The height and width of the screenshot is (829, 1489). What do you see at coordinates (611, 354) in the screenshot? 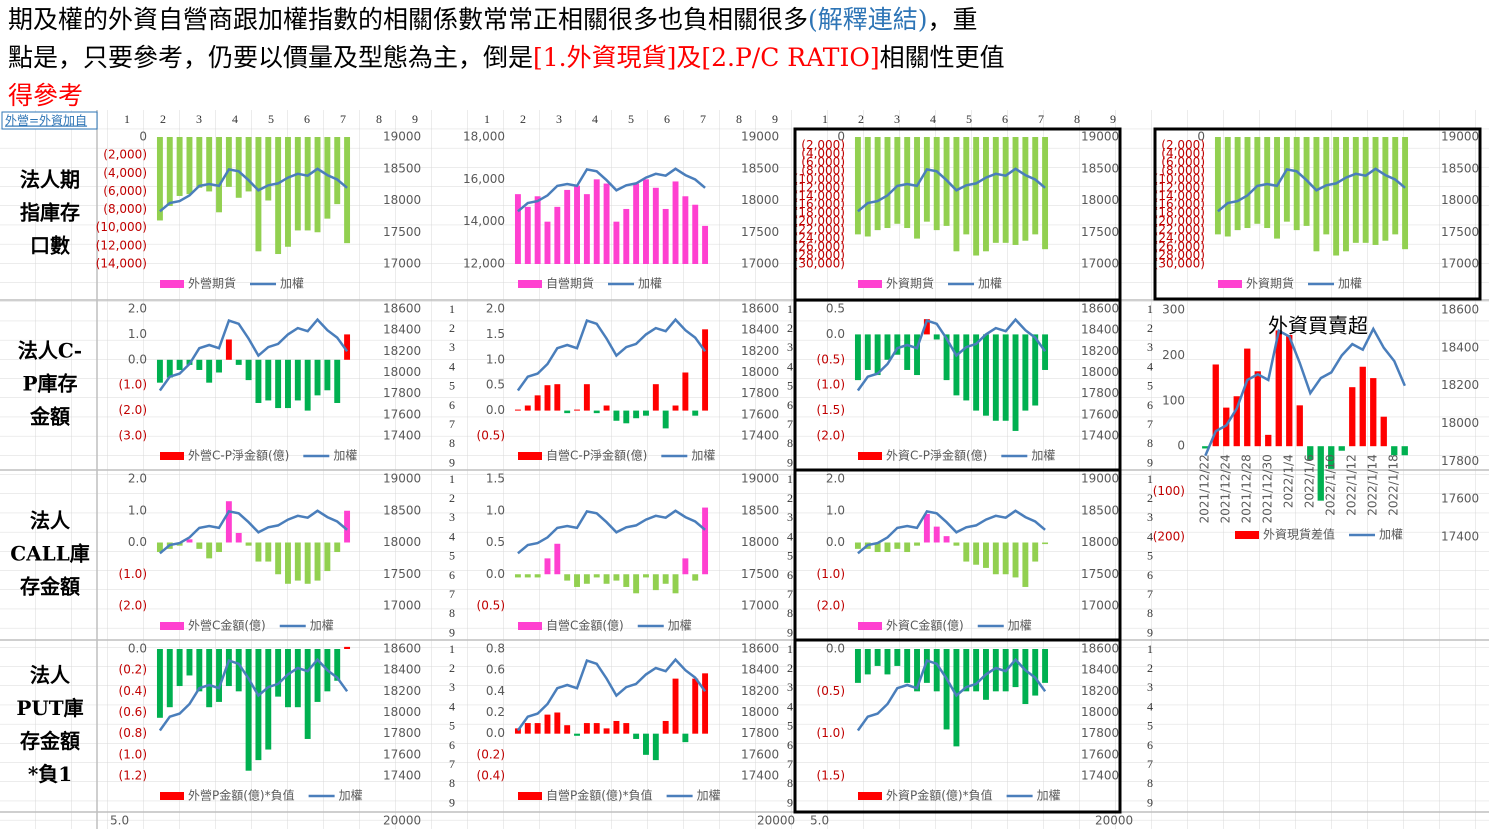
I see `index-line` at bounding box center [611, 354].